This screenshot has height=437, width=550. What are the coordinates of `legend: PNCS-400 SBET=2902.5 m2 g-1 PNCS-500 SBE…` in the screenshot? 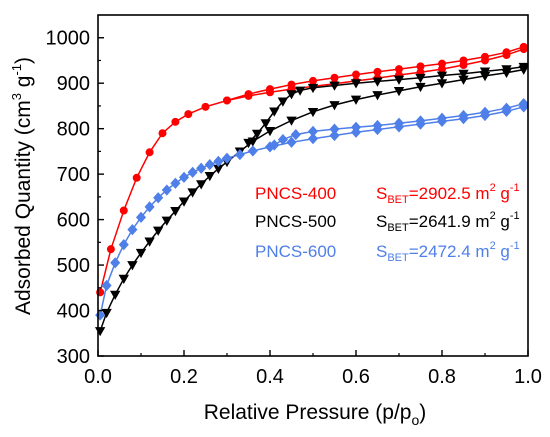 It's located at (387, 223).